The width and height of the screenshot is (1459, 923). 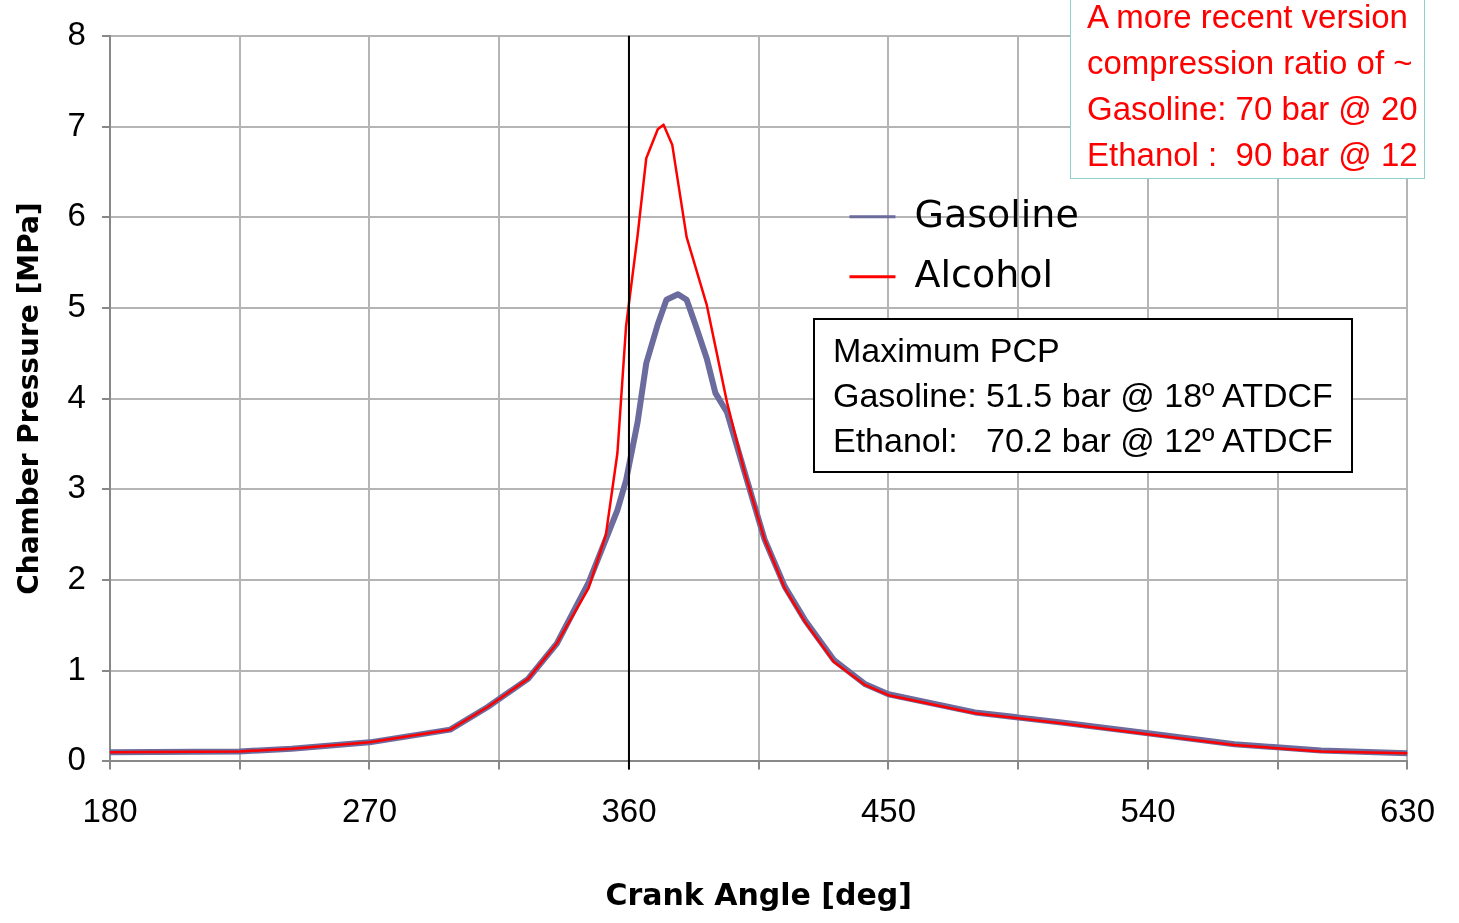 What do you see at coordinates (110, 811) in the screenshot?
I see `x-tick-label: 180` at bounding box center [110, 811].